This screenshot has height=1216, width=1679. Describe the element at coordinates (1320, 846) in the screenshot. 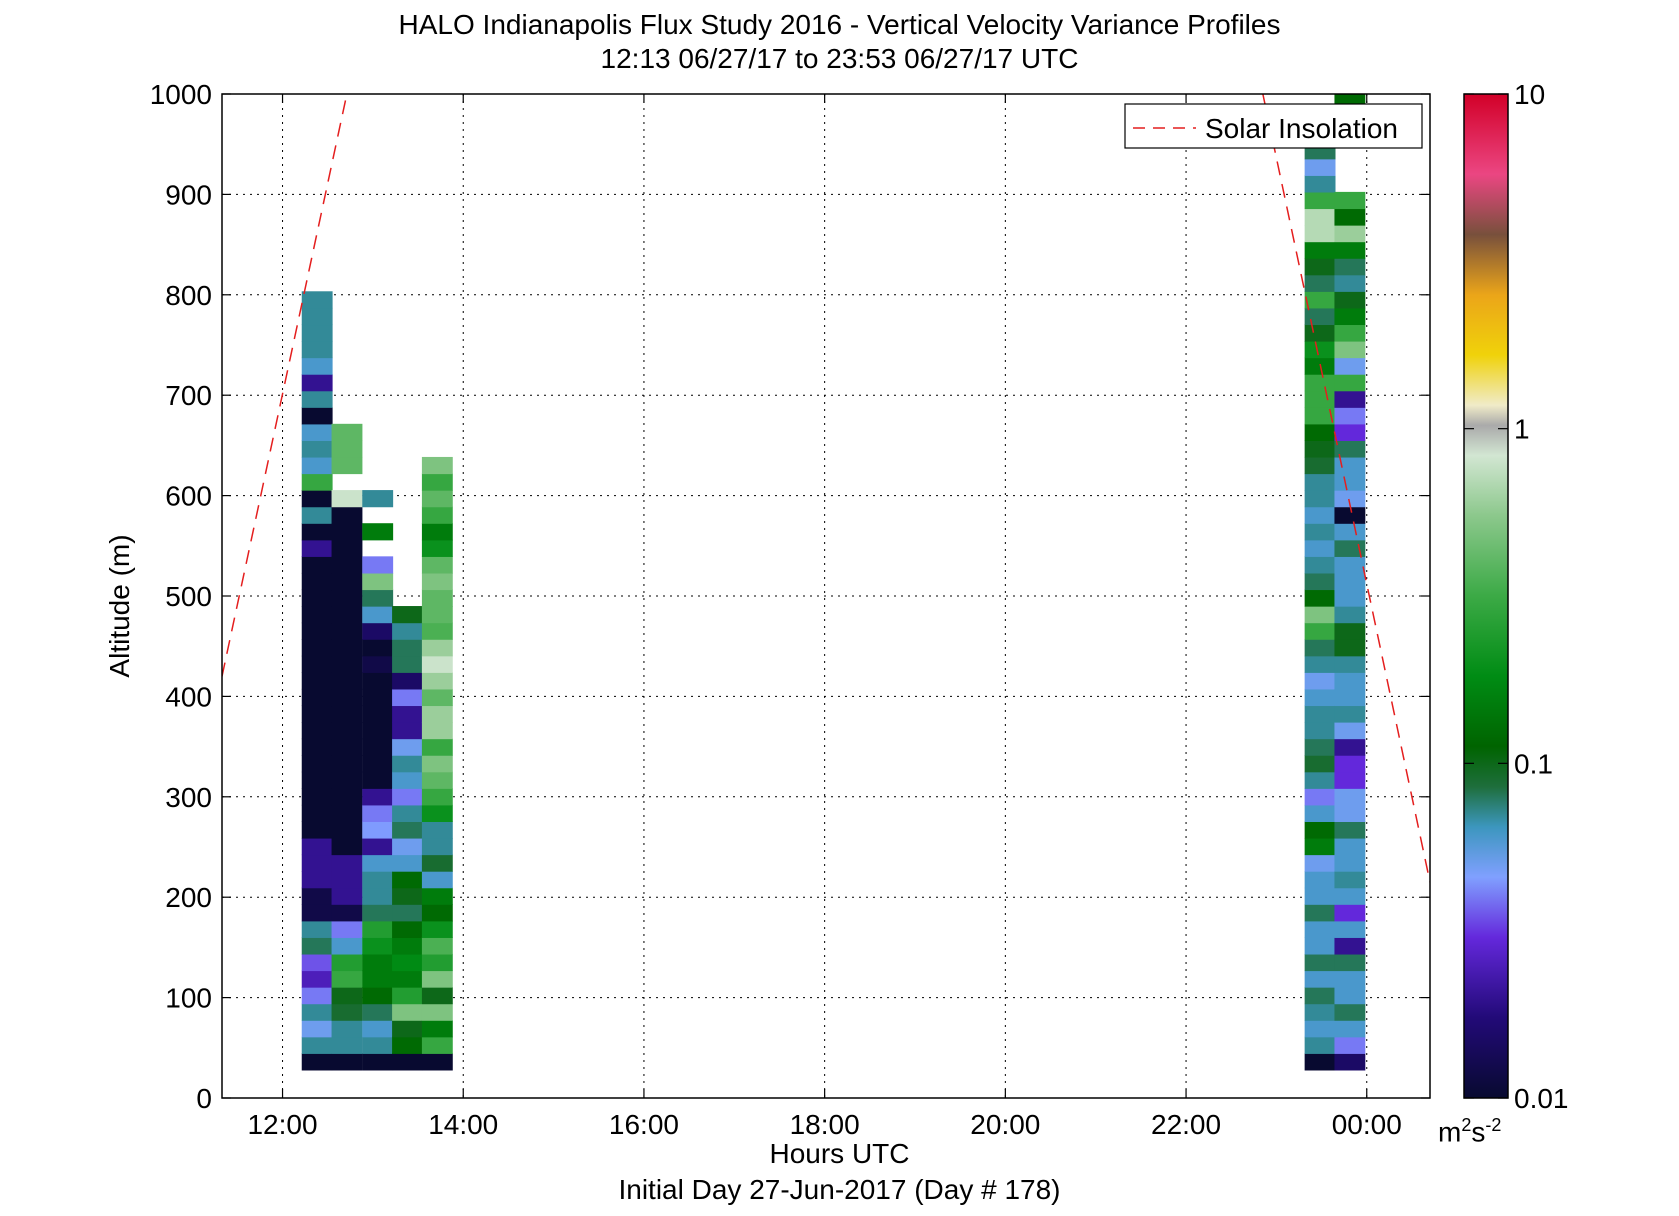

I see `cell-p5-b13` at that location.